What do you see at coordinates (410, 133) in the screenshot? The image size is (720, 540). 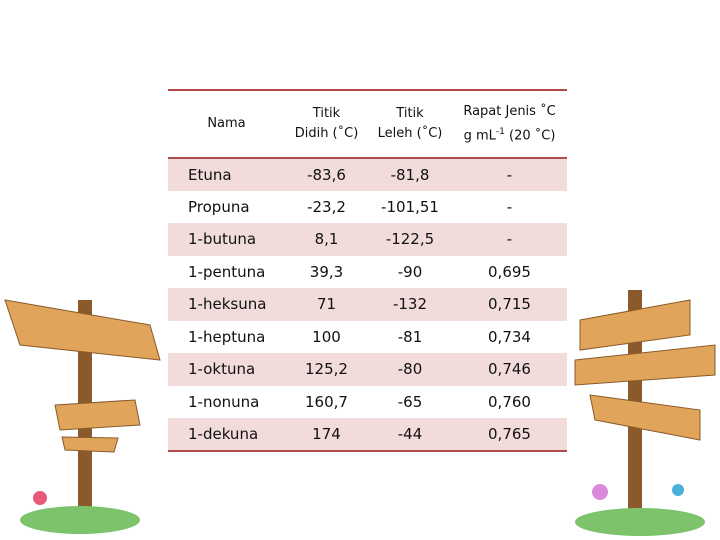 I see `header-text: Leleh (˚C)` at bounding box center [410, 133].